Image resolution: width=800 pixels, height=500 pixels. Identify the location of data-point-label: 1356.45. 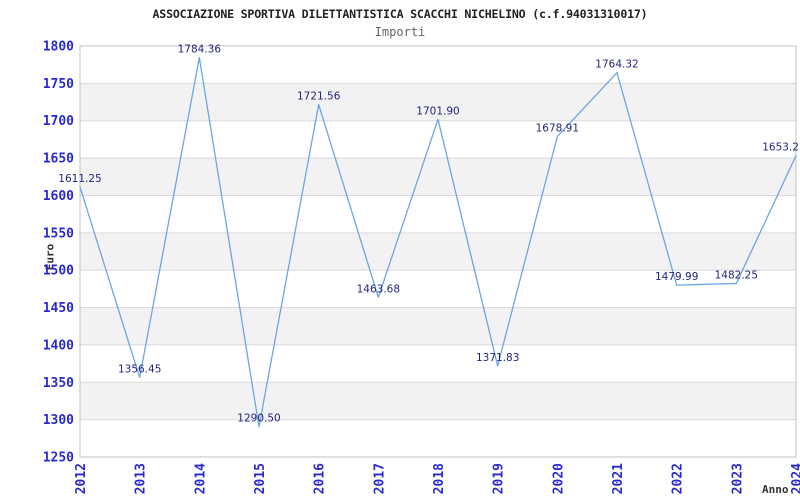
(139, 369).